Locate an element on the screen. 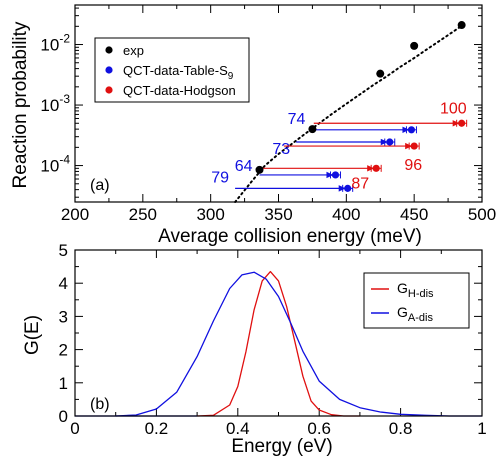 This screenshot has width=496, height=457. qct-point-label: 87 is located at coordinates (360, 183).